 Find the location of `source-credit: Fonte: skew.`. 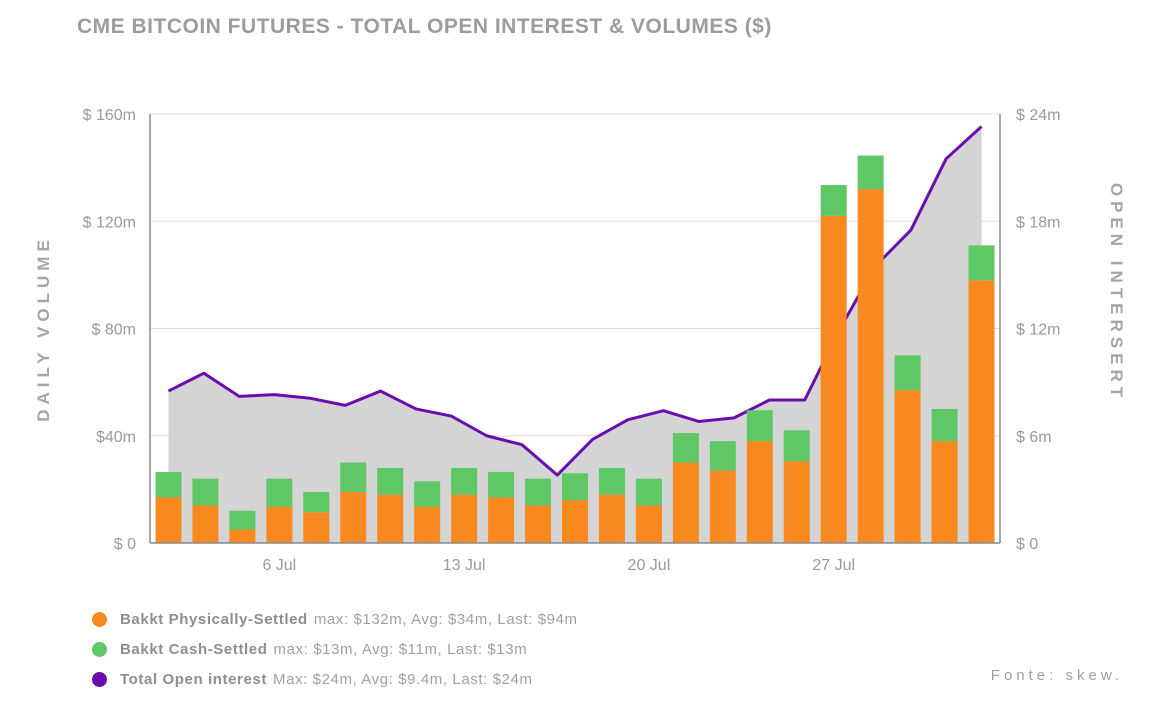

source-credit: Fonte: skew. is located at coordinates (1056, 675).